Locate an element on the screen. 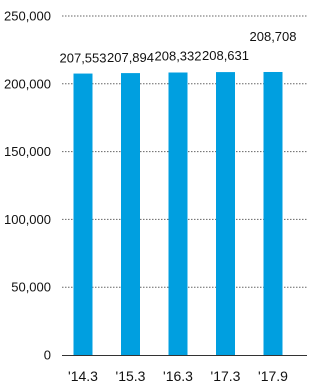 Image resolution: width=329 pixels, height=389 pixels. y-tick-label: 50,000 is located at coordinates (31, 287).